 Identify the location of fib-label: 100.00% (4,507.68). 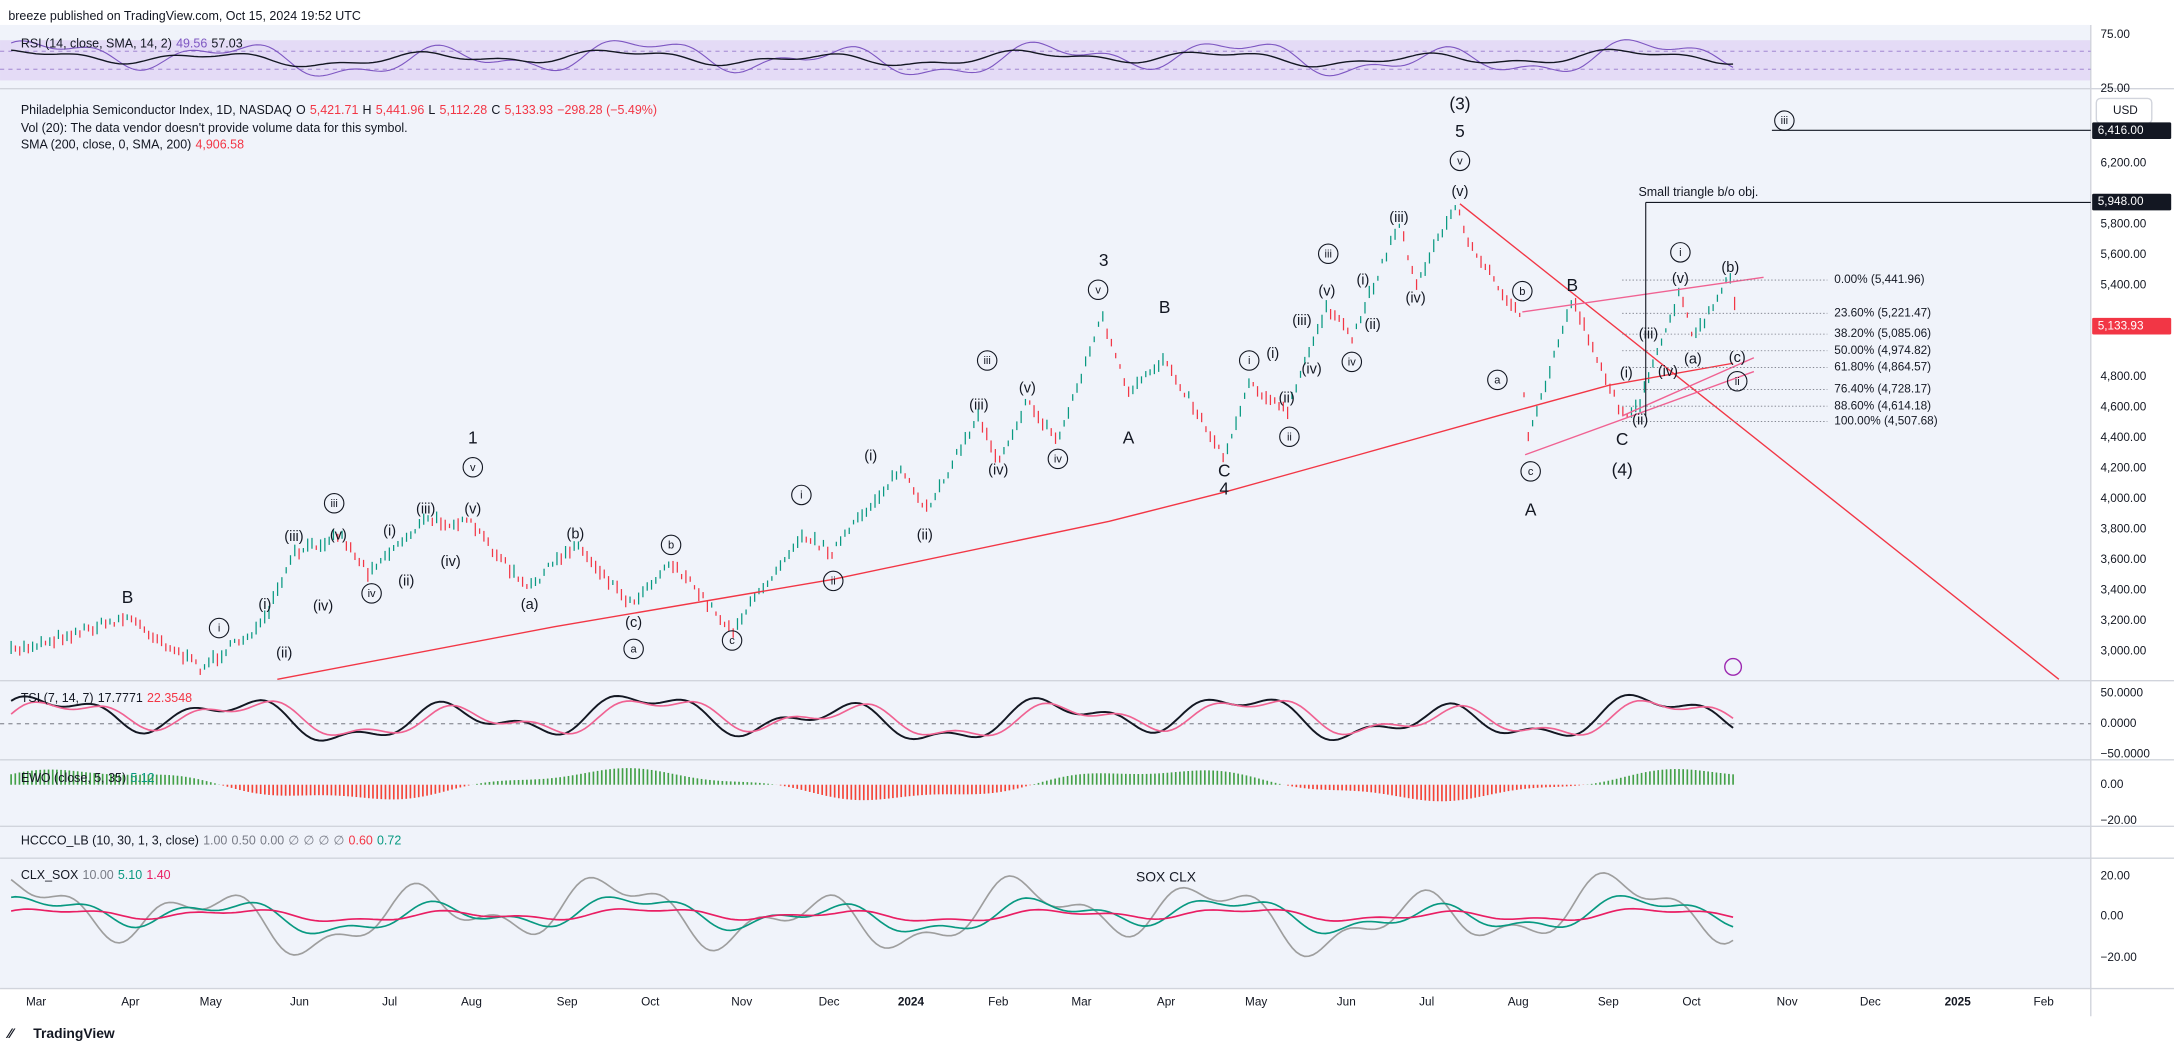
(1885, 421).